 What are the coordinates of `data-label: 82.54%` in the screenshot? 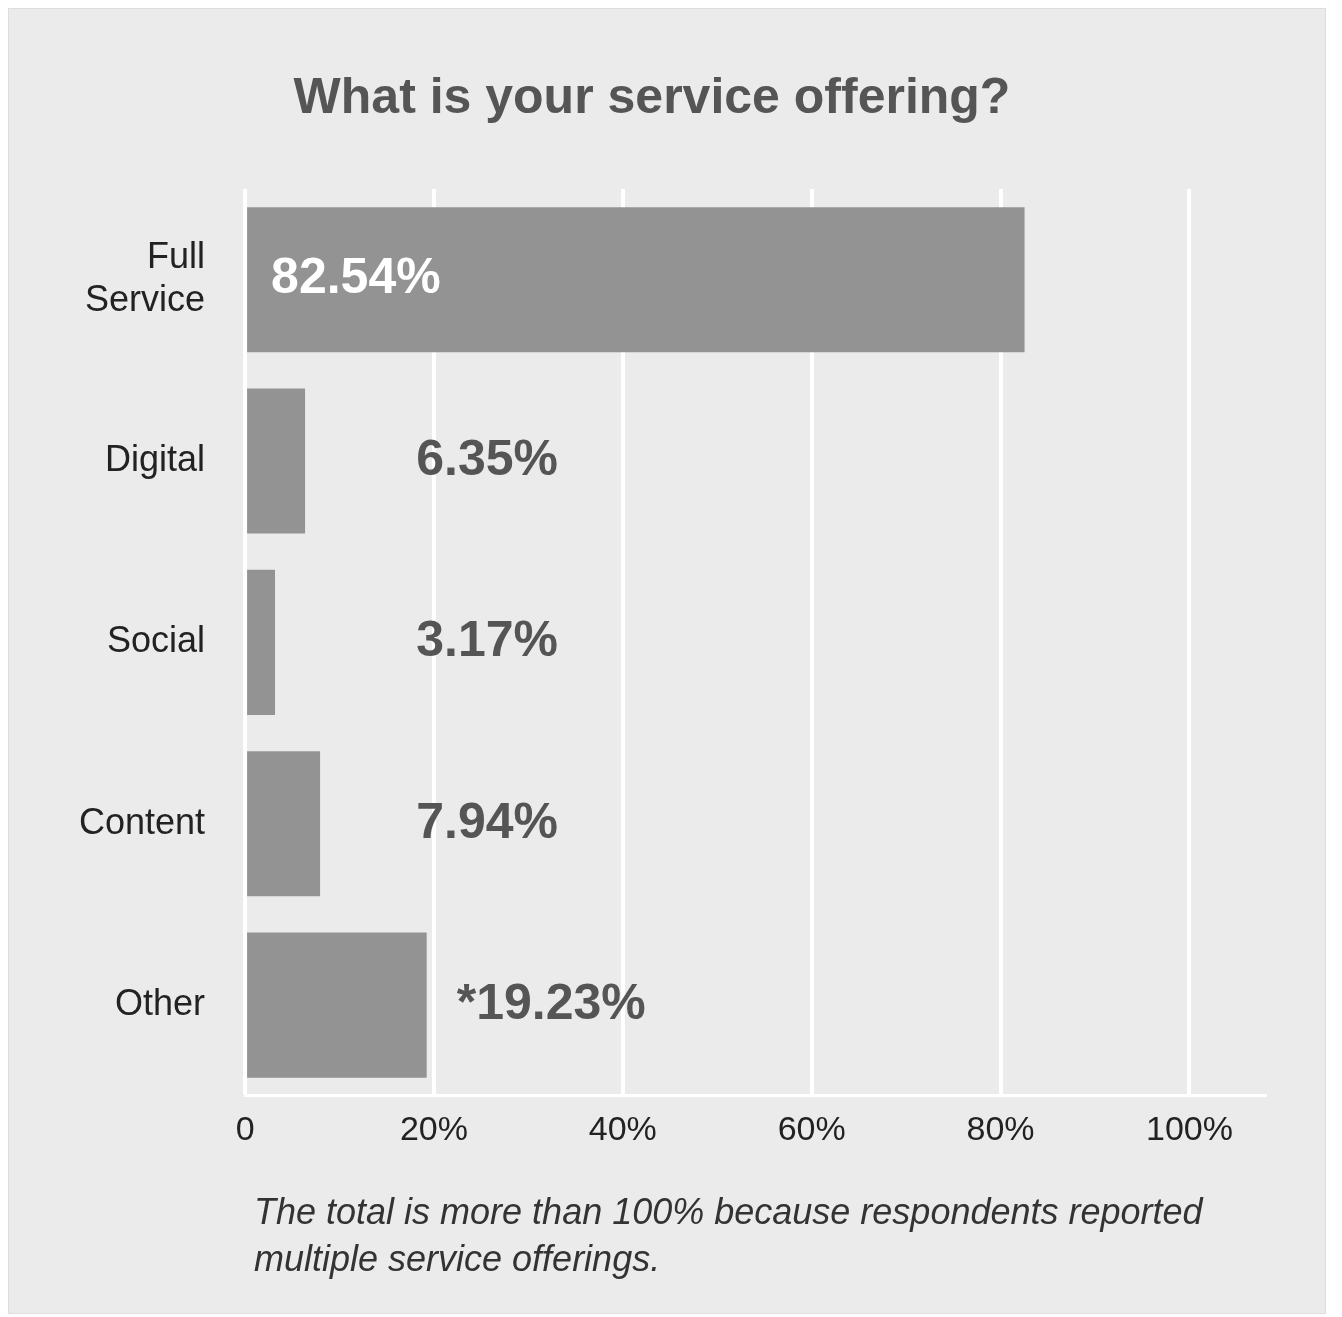 It's located at (356, 276).